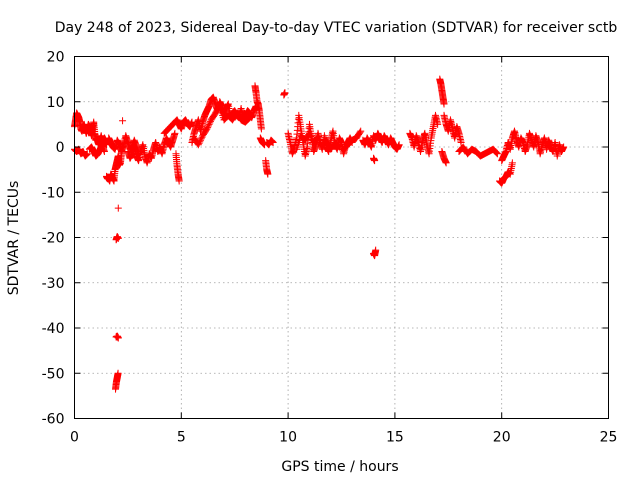 The image size is (640, 480). What do you see at coordinates (609, 438) in the screenshot?
I see `x-tick-label: 25` at bounding box center [609, 438].